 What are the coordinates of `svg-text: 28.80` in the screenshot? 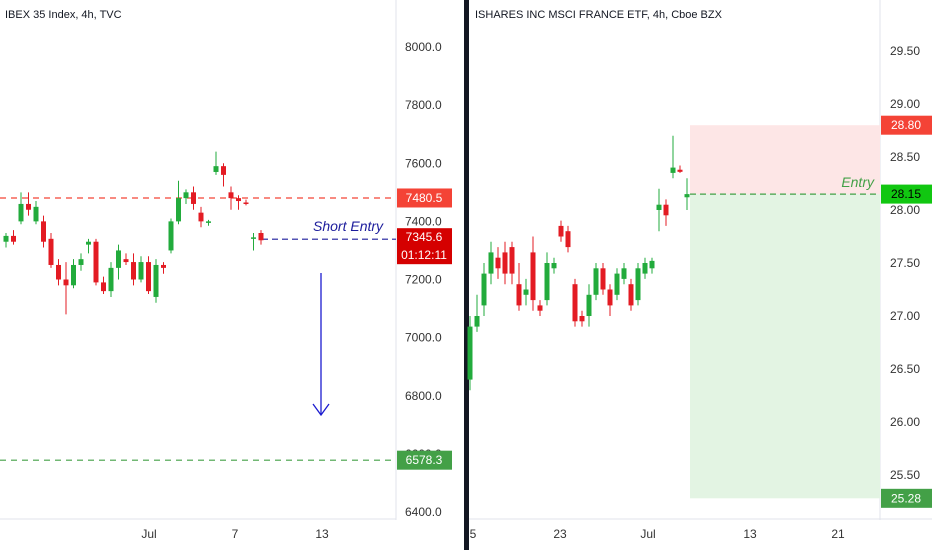 It's located at (906, 125).